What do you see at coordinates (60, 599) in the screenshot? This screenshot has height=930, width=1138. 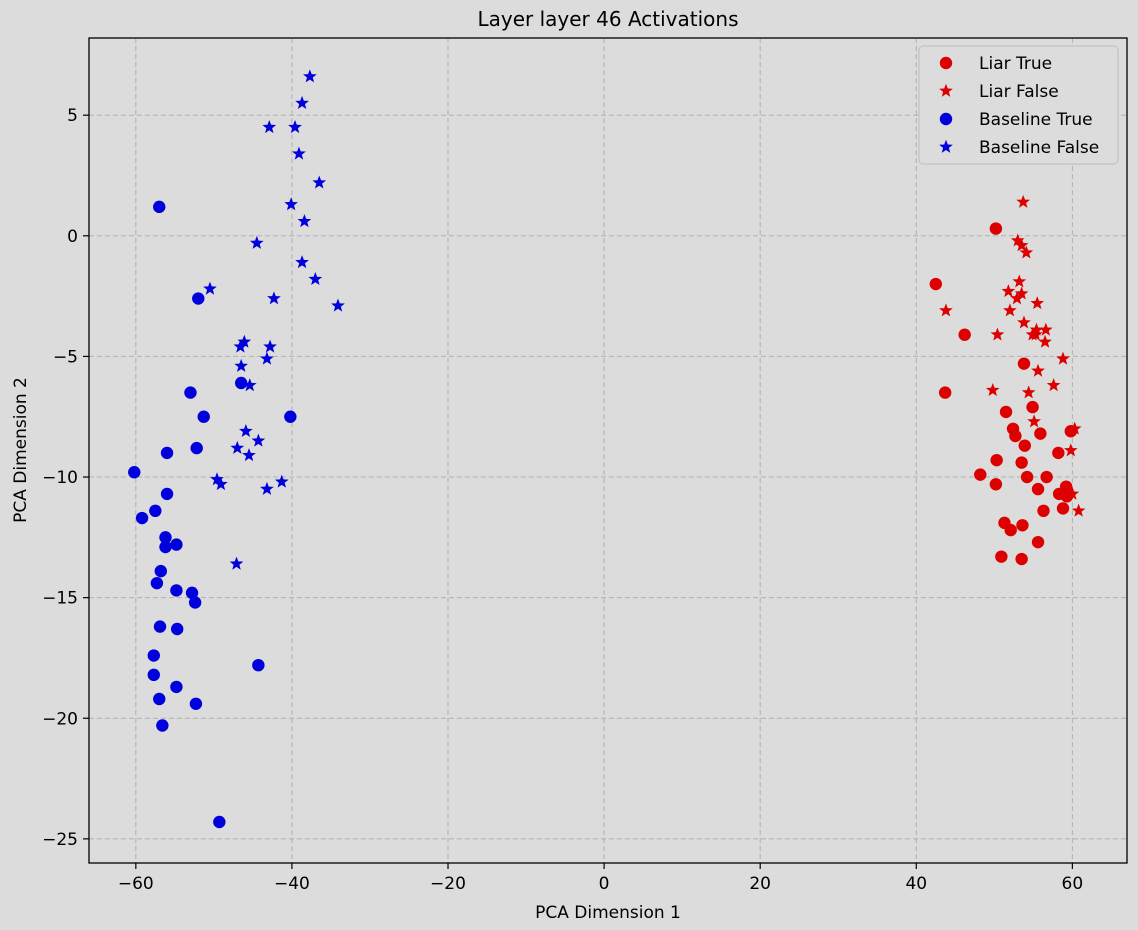 I see `y-tick-label: −15` at bounding box center [60, 599].